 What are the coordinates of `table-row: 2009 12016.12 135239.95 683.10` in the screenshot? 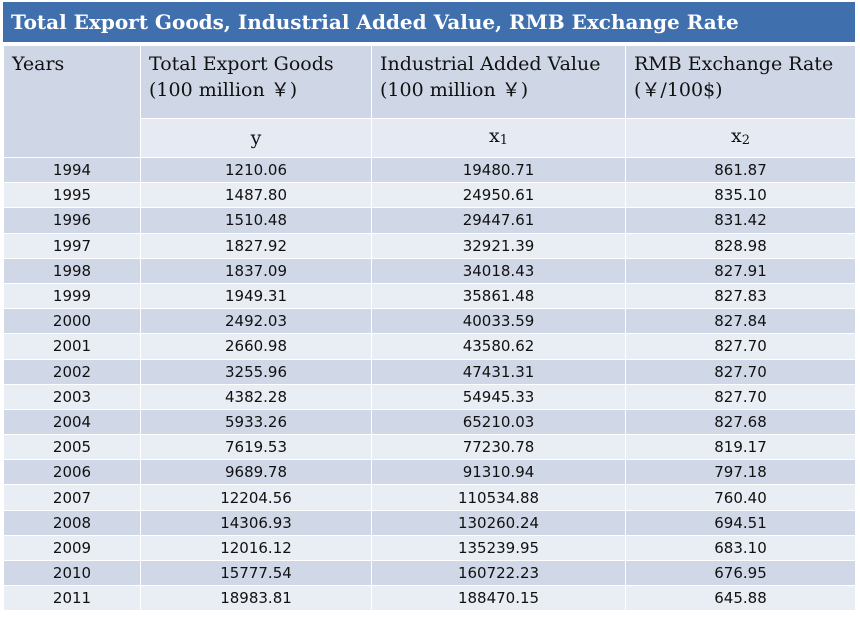 It's located at (429, 548).